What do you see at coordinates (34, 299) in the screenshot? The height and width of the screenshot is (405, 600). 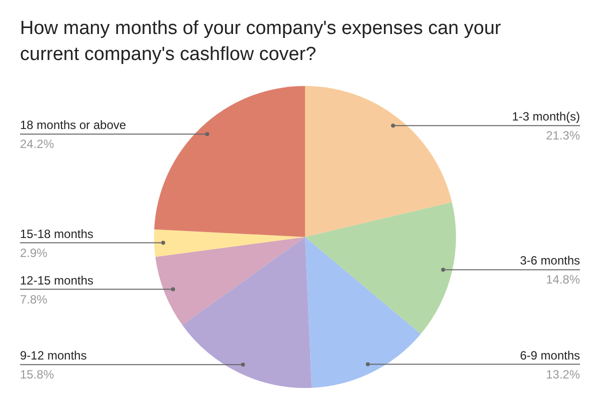 I see `data-label: 7.8%` at bounding box center [34, 299].